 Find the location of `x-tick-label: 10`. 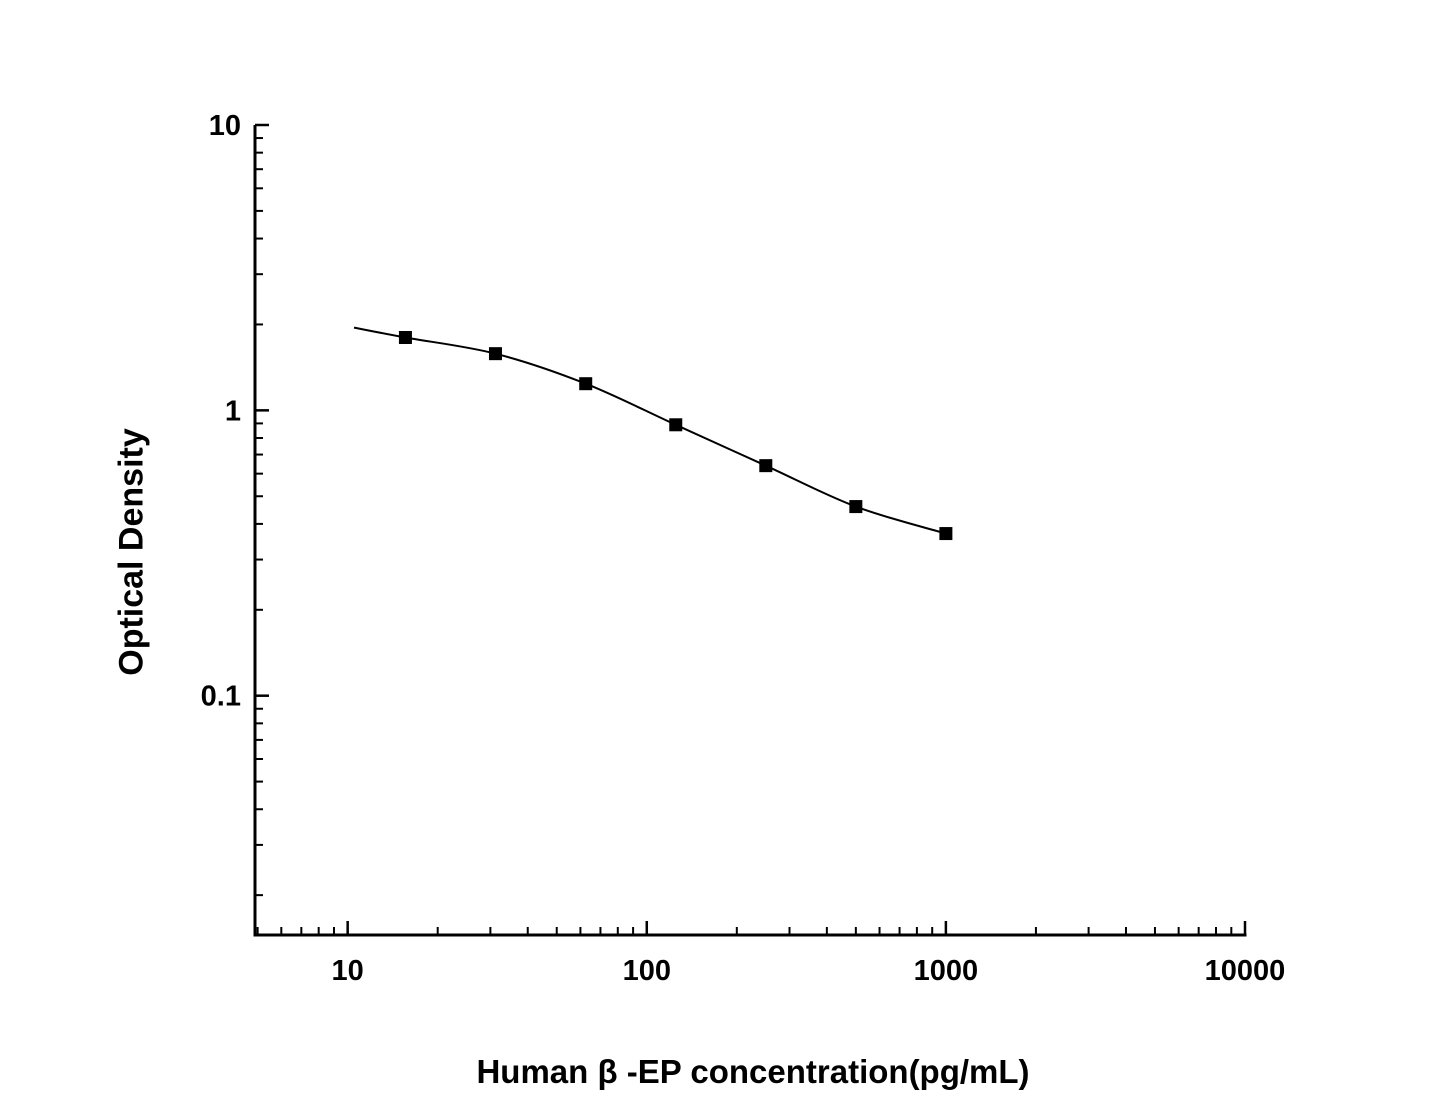

x-tick-label: 10 is located at coordinates (348, 971).